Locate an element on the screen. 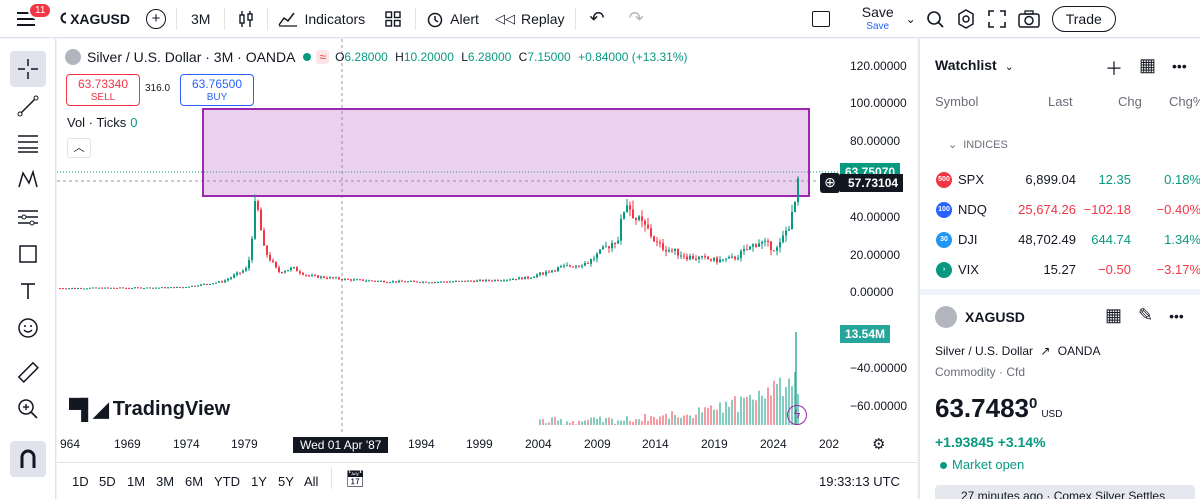 This screenshot has height=499, width=1200. advanced-view-icon: ▦ is located at coordinates (1148, 65).